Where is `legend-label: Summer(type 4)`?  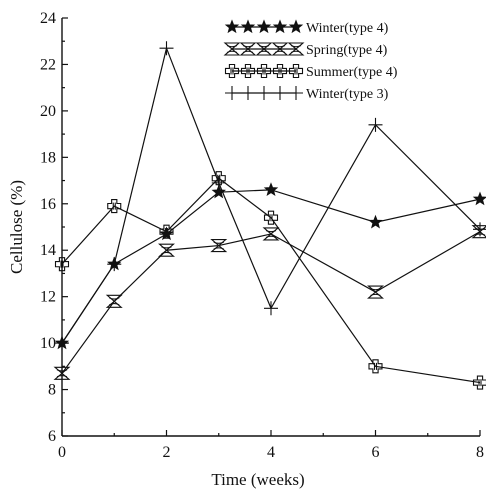 legend-label: Summer(type 4) is located at coordinates (352, 72).